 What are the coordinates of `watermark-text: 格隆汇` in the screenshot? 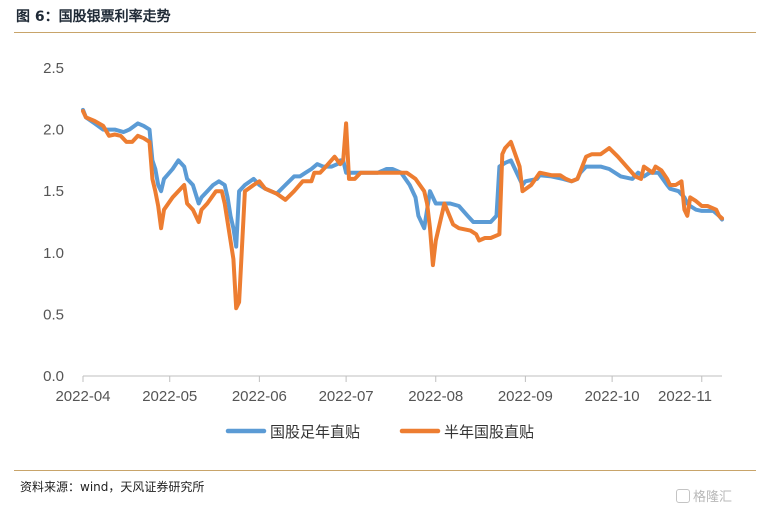 It's located at (713, 497).